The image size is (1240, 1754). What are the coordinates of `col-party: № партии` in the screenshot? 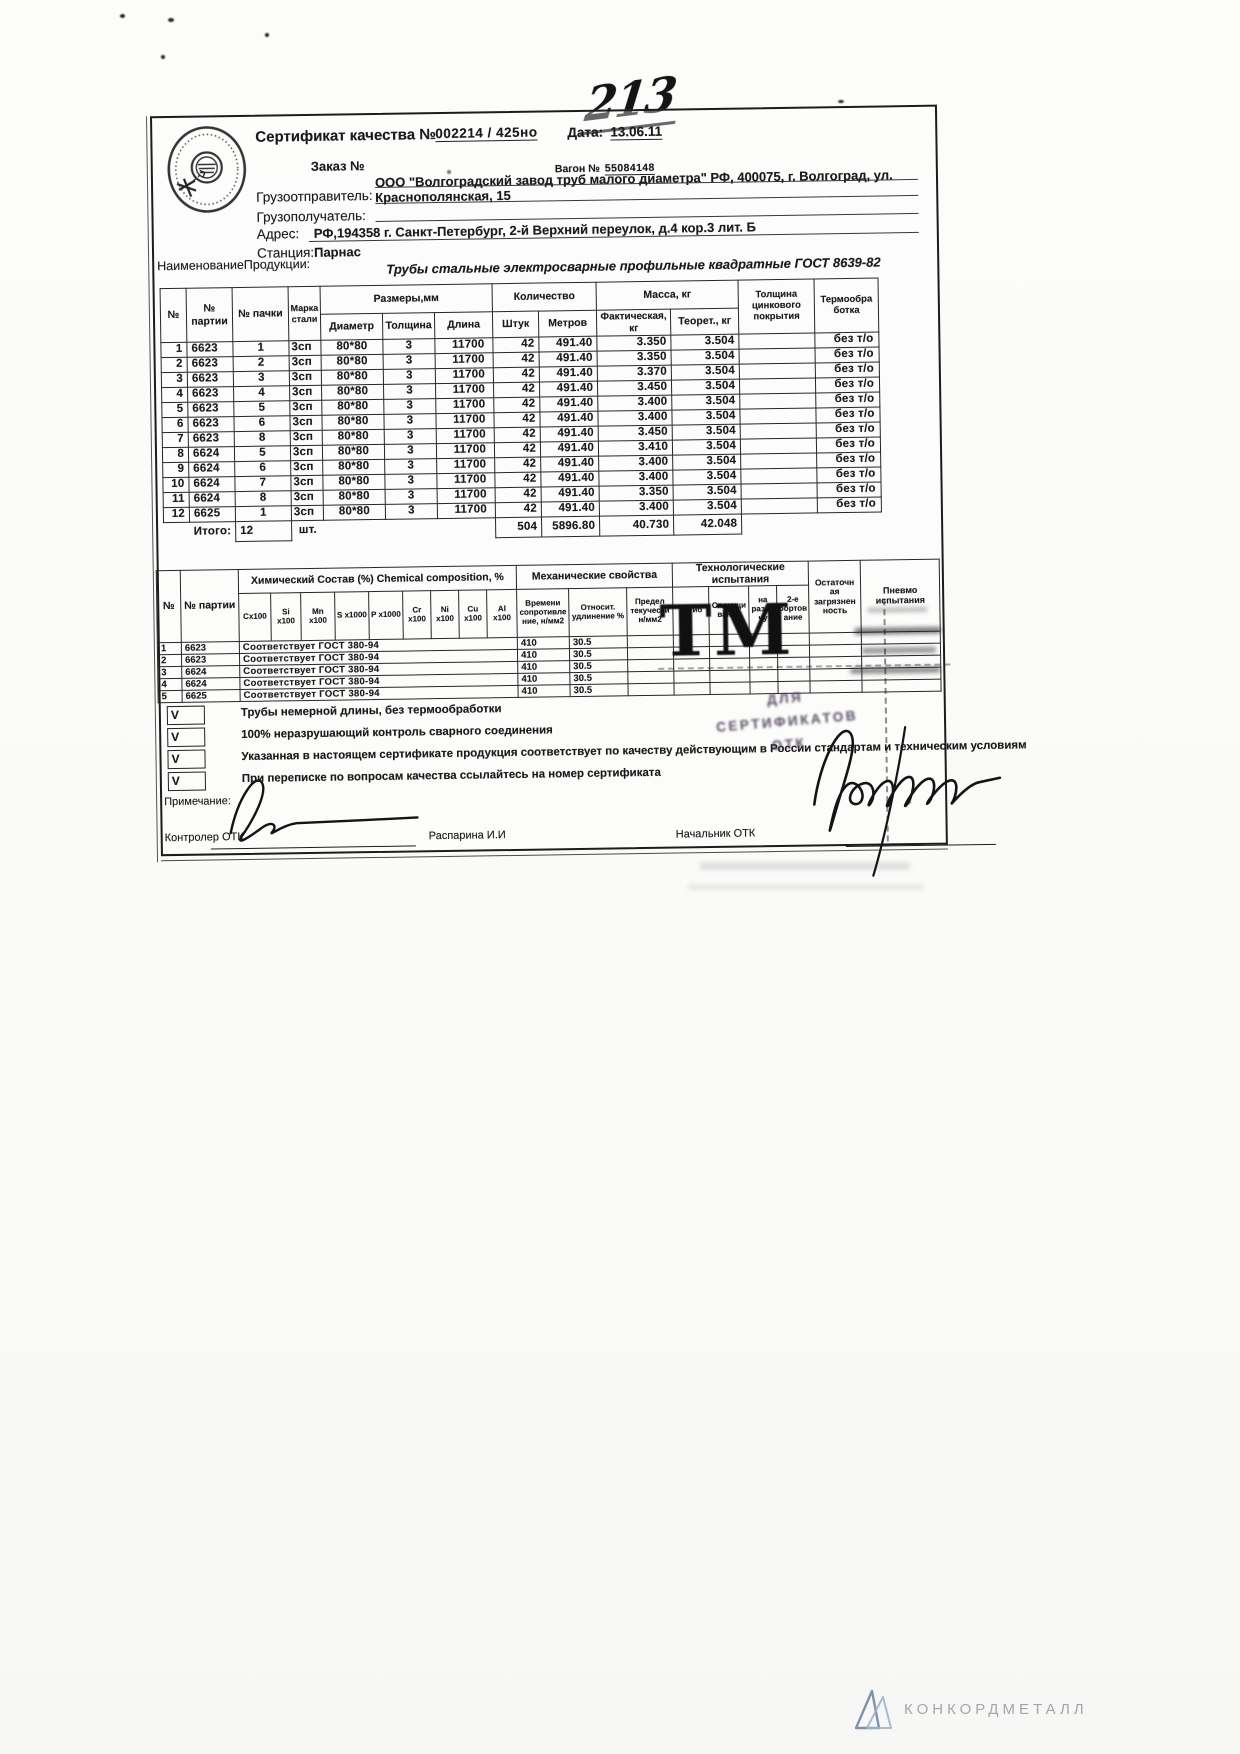 It's located at (209, 315).